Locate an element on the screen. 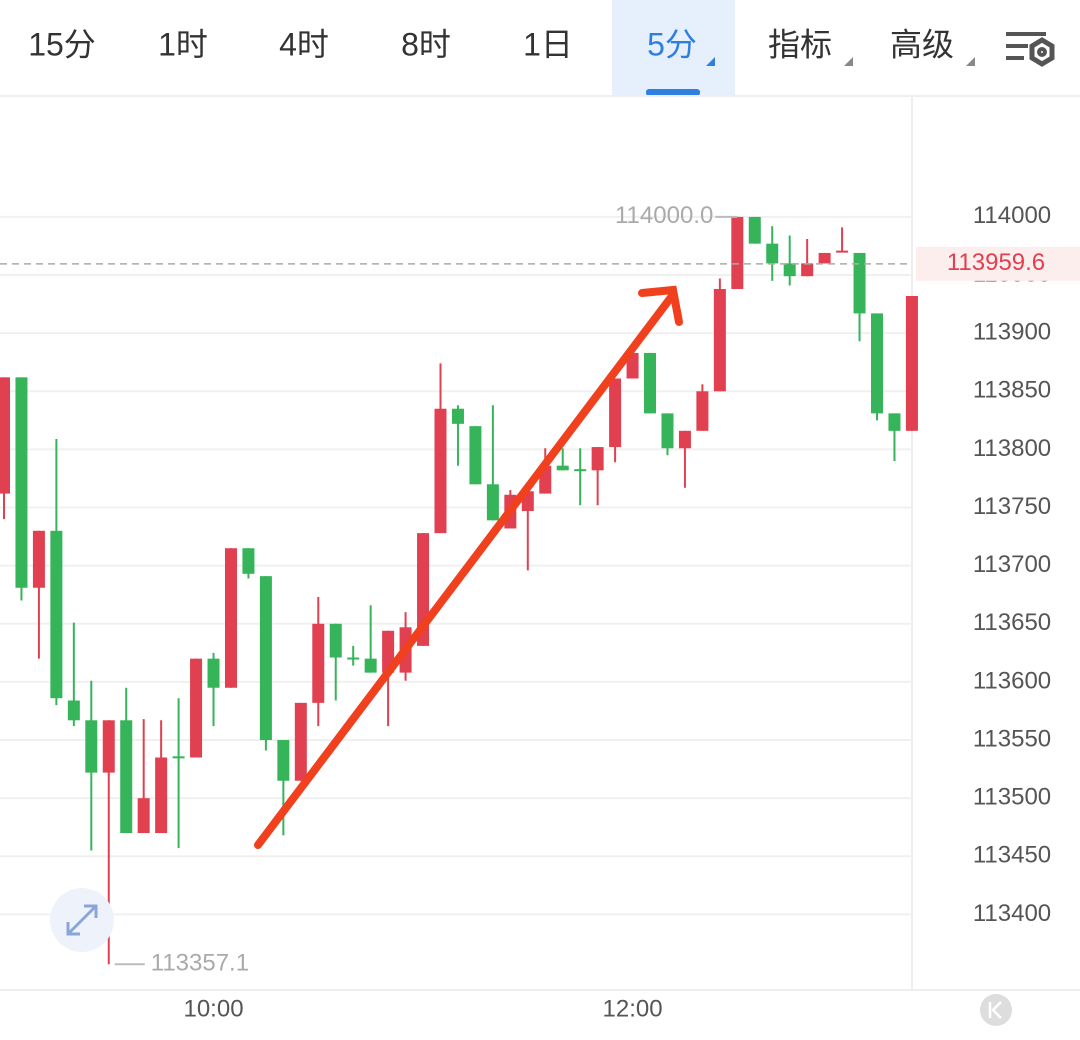 The image size is (1080, 1040). scroll-end-button is located at coordinates (996, 1010).